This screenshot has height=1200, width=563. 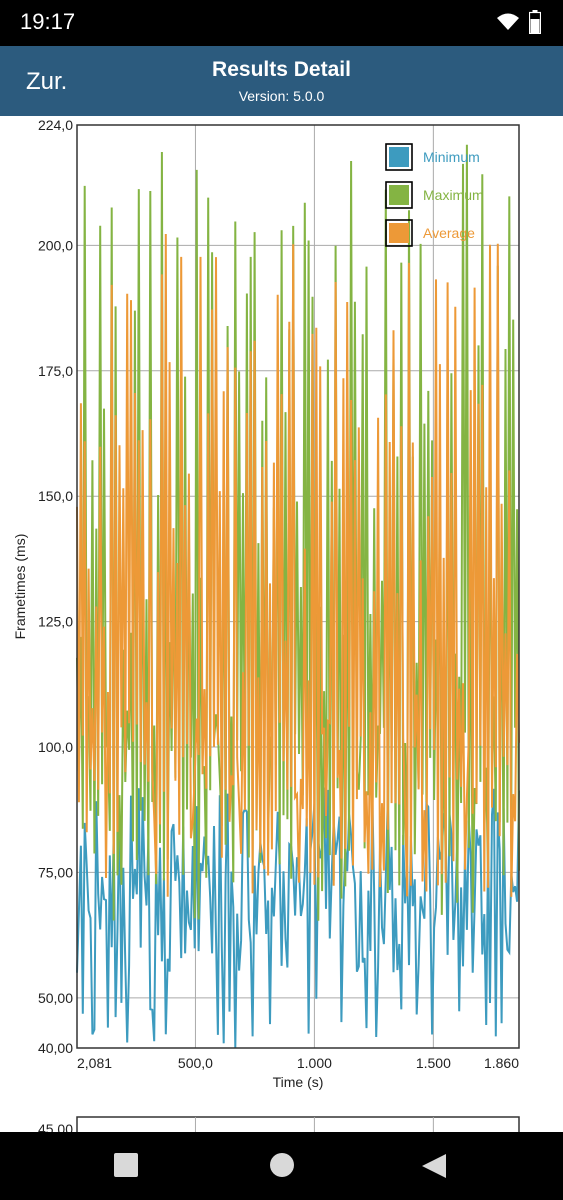 I want to click on triangle-back-icon, so click(x=434, y=1166).